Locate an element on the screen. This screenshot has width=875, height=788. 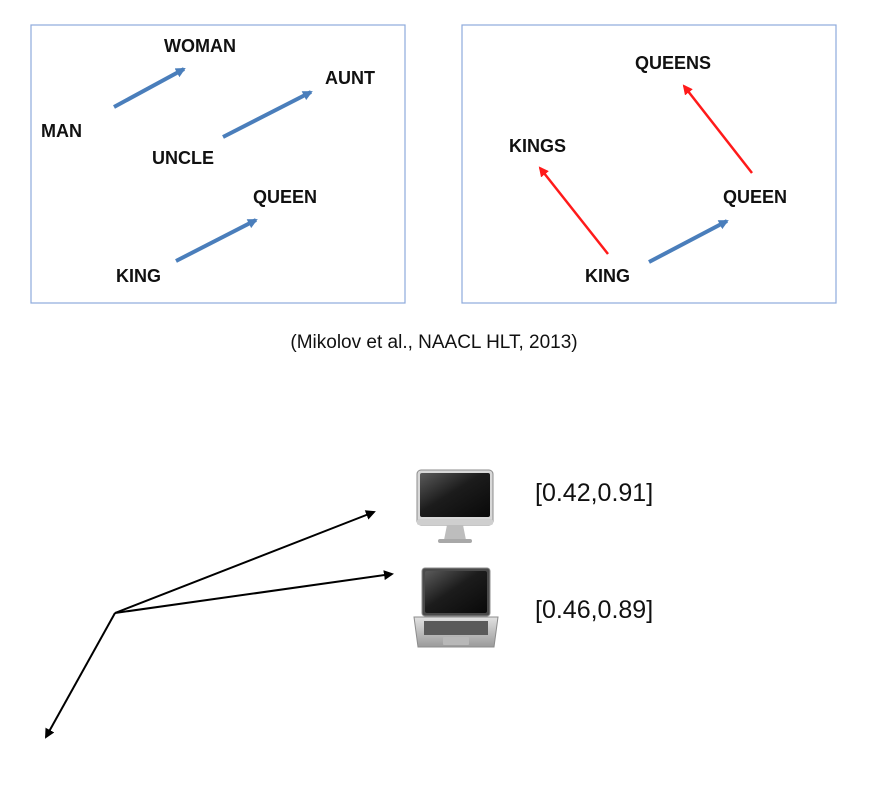
citation-caption: (Mikolov et al., NAACL HLT, 2013) is located at coordinates (433, 342).